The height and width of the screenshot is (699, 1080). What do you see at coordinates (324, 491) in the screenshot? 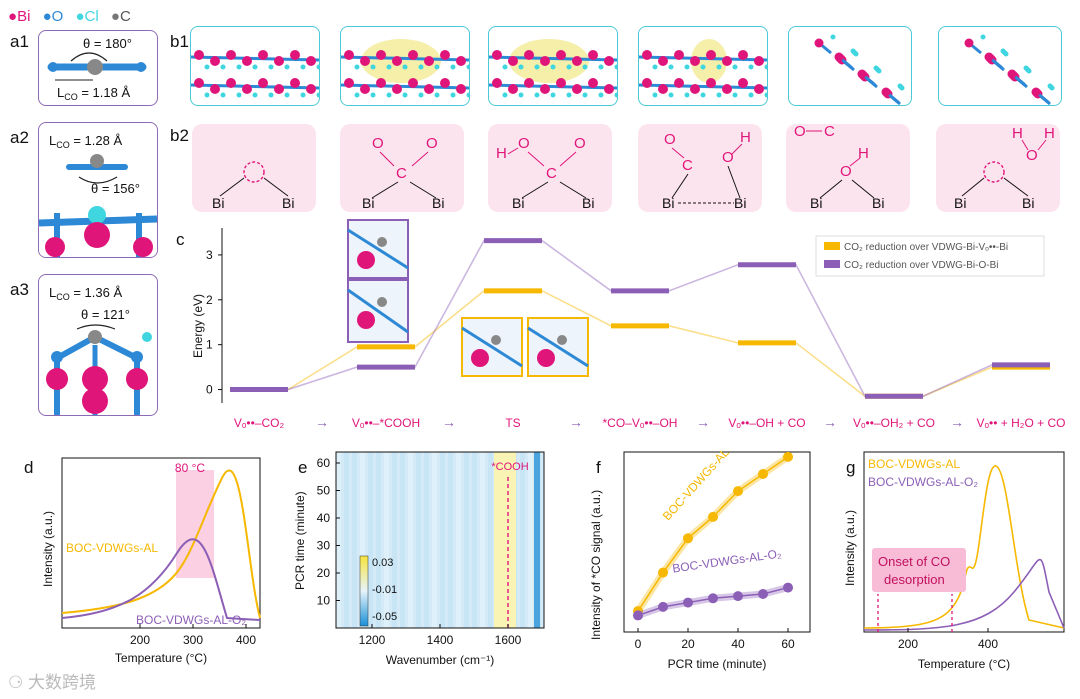
I see `y-tick-label: 50` at bounding box center [324, 491].